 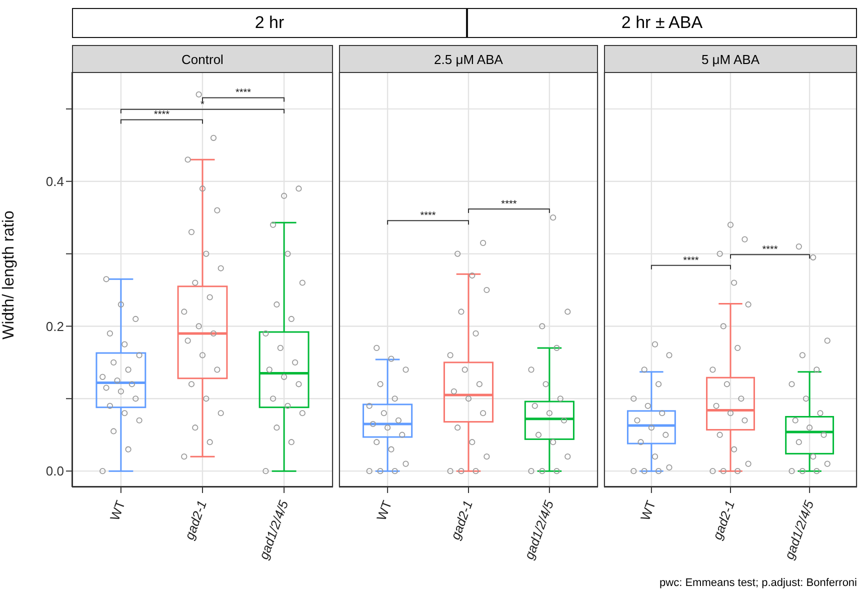 I want to click on y-tick-label: 0.0, so click(x=55, y=471).